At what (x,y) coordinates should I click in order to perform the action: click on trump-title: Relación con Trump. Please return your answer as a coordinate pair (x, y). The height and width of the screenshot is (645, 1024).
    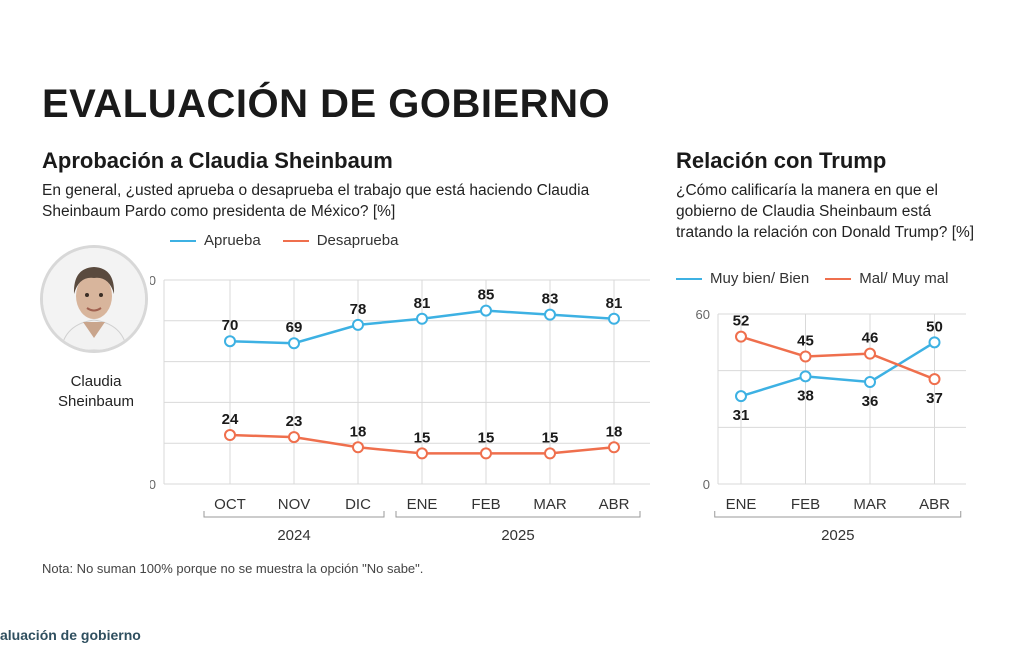
    Looking at the image, I should click on (781, 160).